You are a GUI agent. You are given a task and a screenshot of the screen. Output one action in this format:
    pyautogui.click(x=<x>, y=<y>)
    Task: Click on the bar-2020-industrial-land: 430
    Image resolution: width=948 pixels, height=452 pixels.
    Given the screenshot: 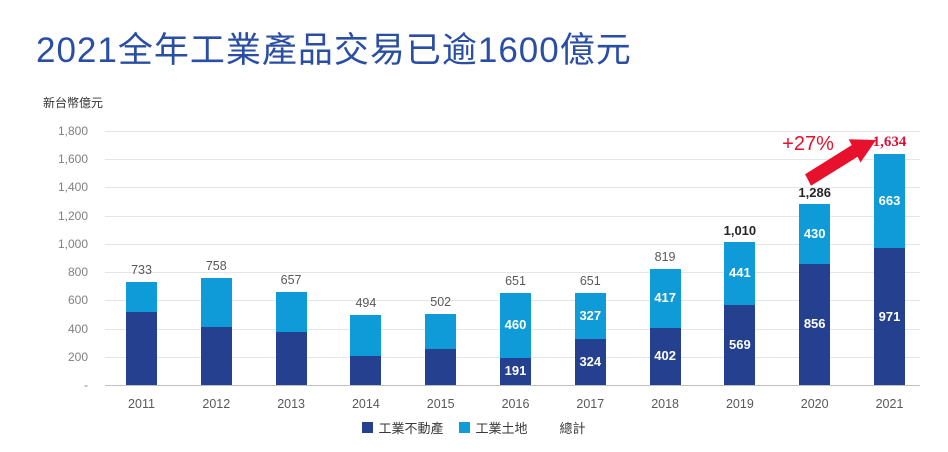 What is the action you would take?
    pyautogui.click(x=815, y=234)
    